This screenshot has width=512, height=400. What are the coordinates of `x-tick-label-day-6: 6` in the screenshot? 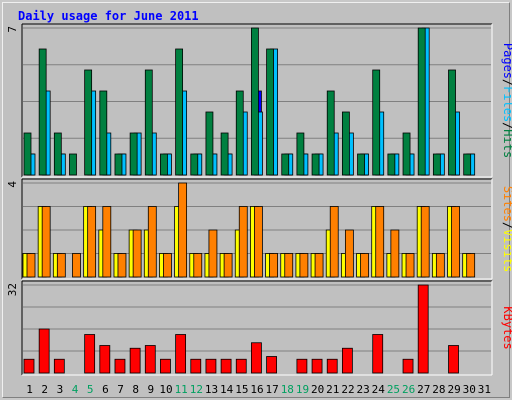 It's located at (105, 389).